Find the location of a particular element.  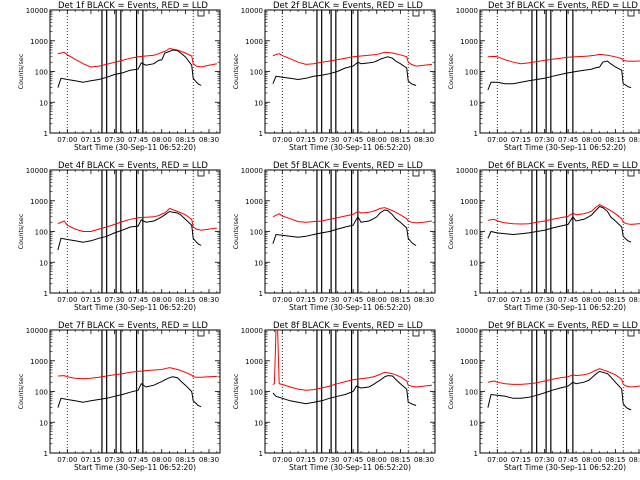

panel-title: Det 6f BLACK = Events, RED = LLD is located at coordinates (563, 166).